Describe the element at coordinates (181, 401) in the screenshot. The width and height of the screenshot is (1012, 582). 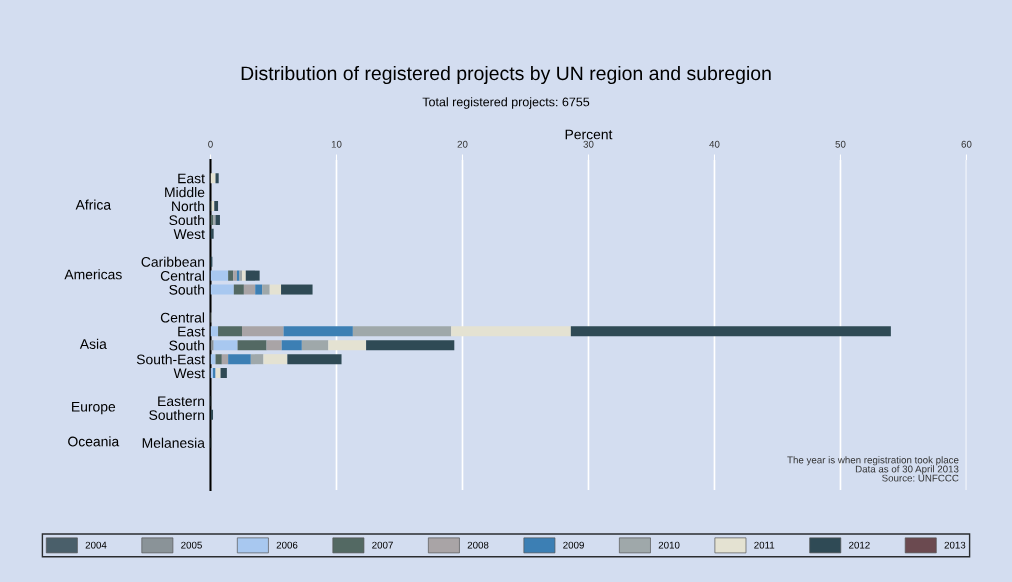
I see `y-tick-label: Eastern` at that location.